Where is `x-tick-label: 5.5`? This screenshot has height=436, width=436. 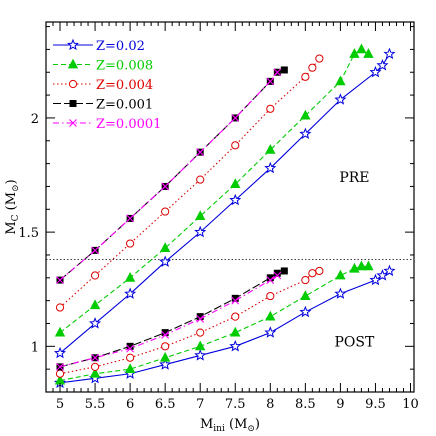 x-tick-label: 5.5 is located at coordinates (95, 404).